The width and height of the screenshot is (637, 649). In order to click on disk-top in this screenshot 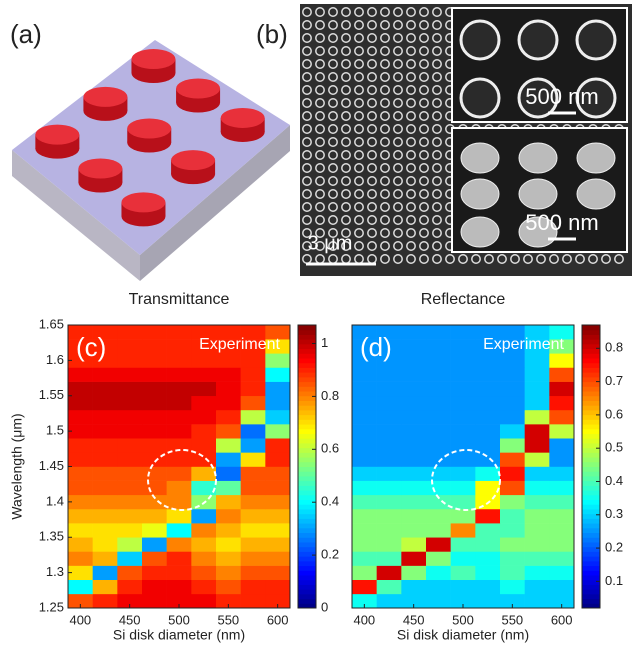, I will do `click(153, 59)`.